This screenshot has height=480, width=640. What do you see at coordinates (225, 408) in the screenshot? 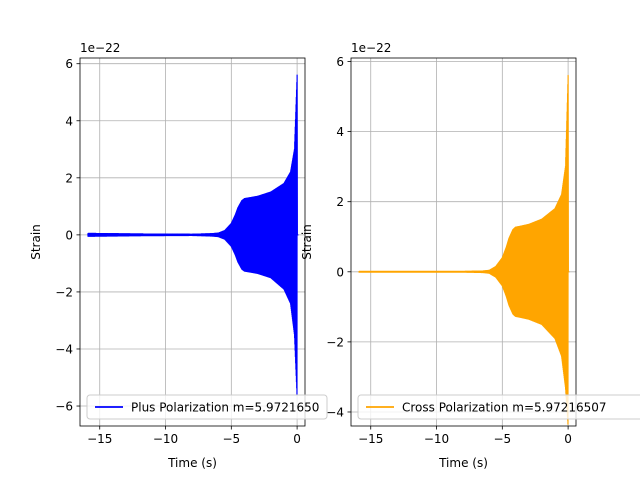
I see `legend-label: Plus Polarization m=5.9721650` at bounding box center [225, 408].